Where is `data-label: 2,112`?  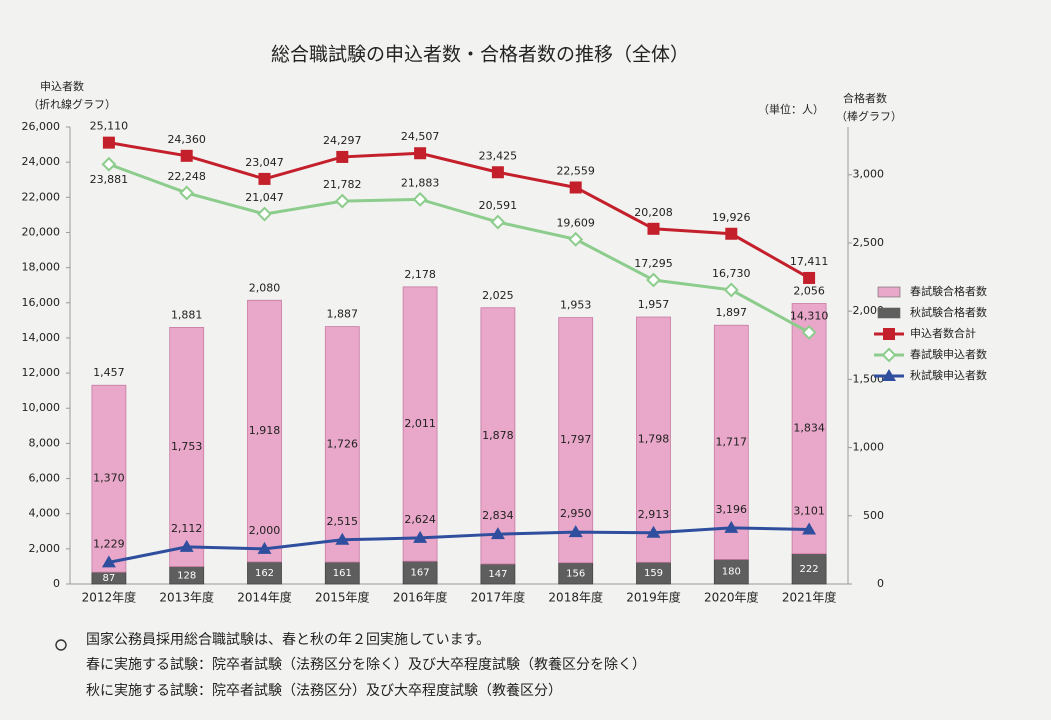
data-label: 2,112 is located at coordinates (187, 528).